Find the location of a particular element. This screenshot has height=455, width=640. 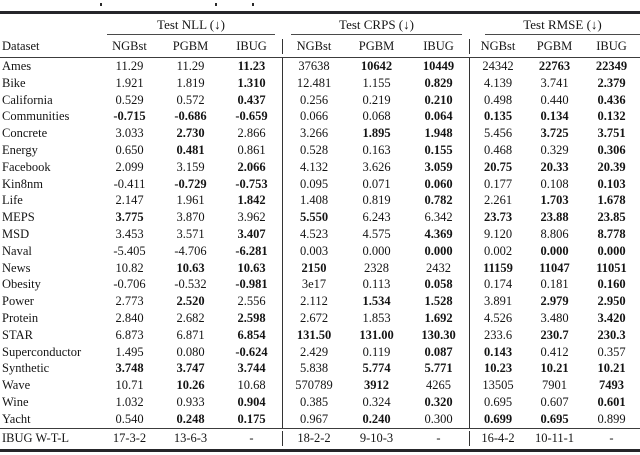

value-cell: 5.774 is located at coordinates (376, 368).